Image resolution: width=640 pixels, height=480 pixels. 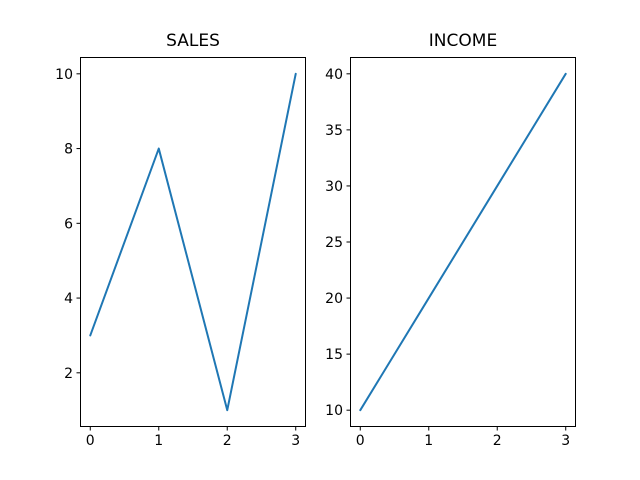 I want to click on svg-text: 8, so click(x=68, y=150).